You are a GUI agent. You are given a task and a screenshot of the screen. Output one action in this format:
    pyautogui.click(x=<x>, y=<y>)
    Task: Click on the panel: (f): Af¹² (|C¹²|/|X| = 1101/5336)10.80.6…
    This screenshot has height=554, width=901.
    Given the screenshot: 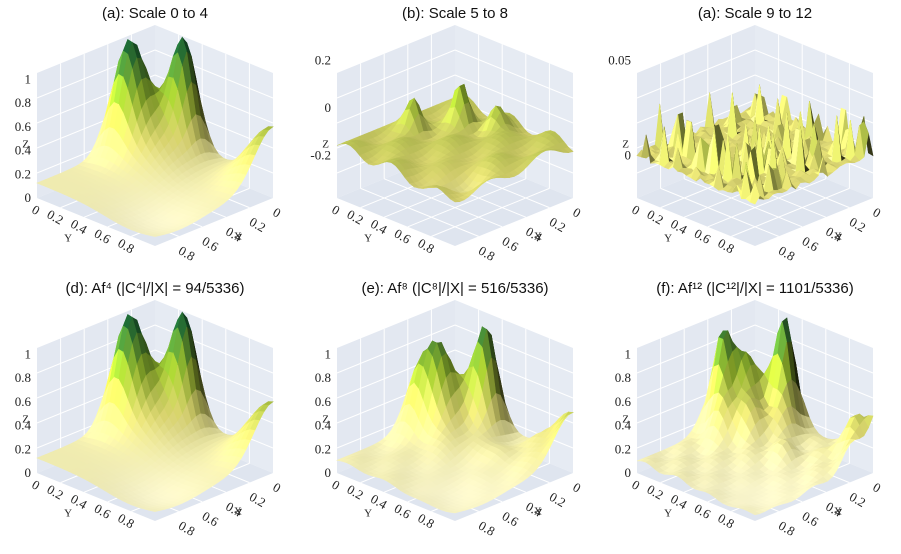 What is the action you would take?
    pyautogui.click(x=749, y=409)
    